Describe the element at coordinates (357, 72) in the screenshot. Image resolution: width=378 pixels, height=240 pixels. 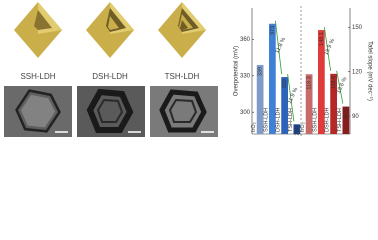
I see `y-tick-label: 120` at that location.